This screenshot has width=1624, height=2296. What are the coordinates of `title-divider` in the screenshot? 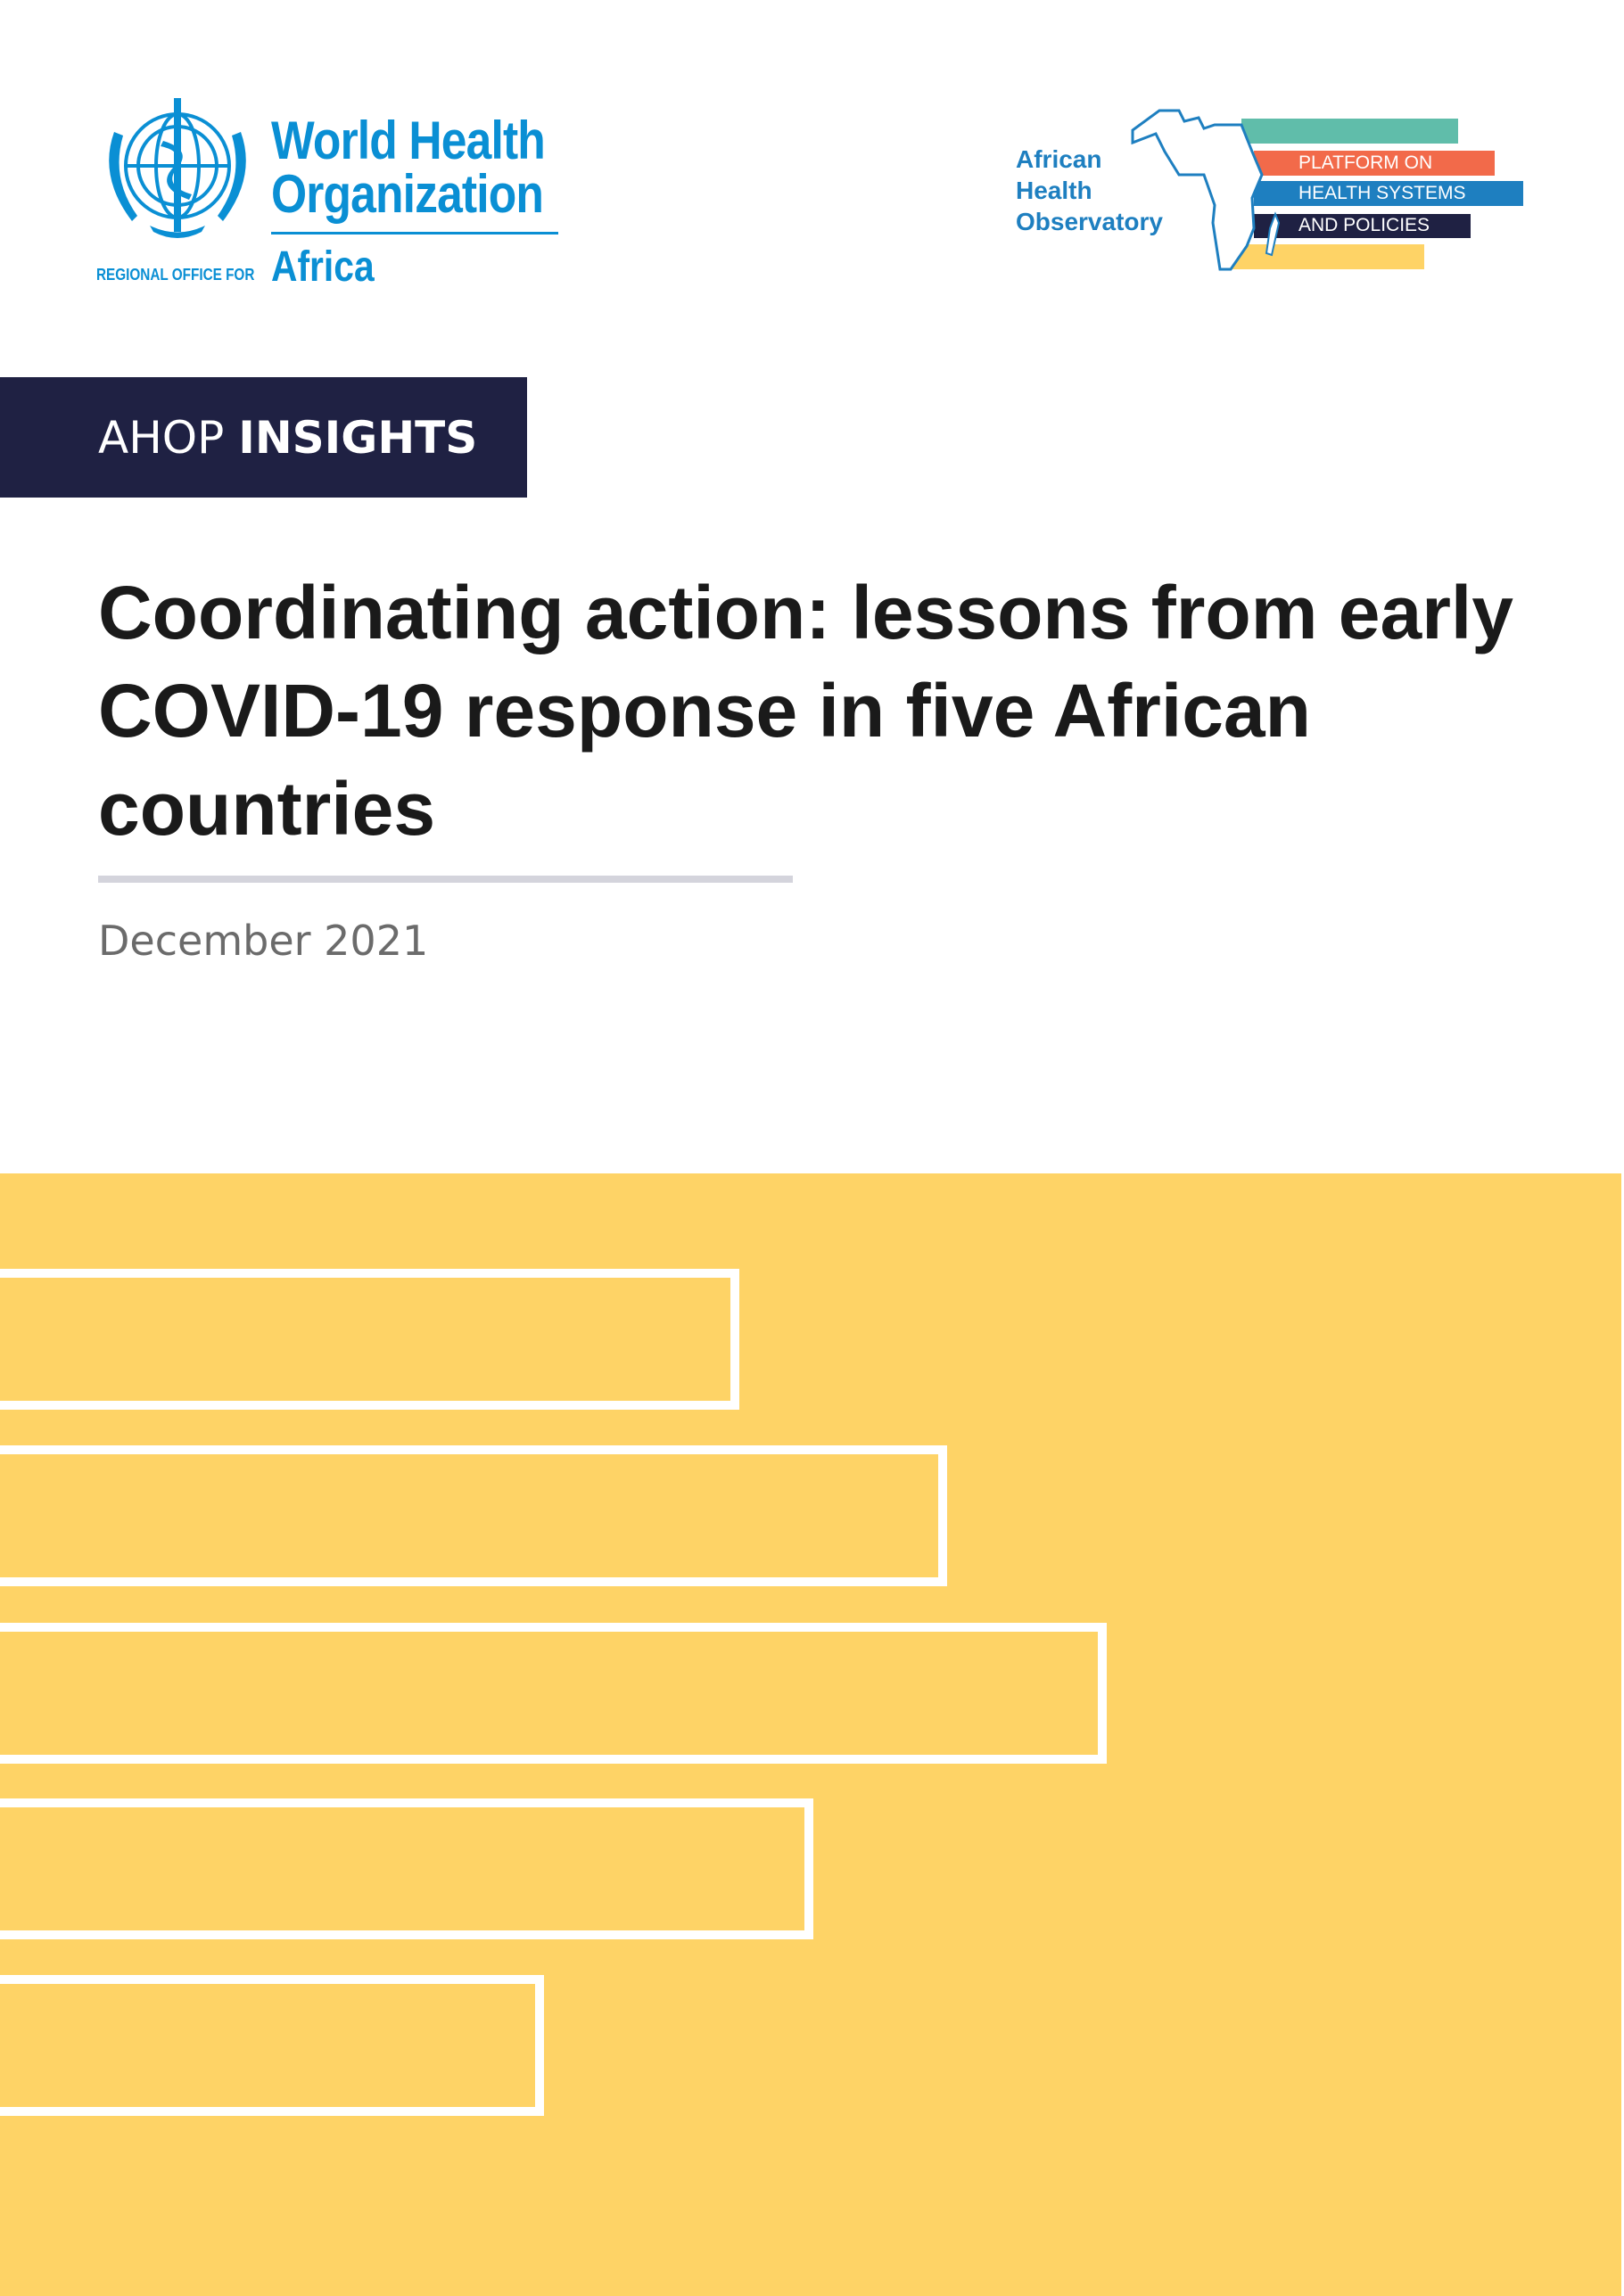 It's located at (445, 879).